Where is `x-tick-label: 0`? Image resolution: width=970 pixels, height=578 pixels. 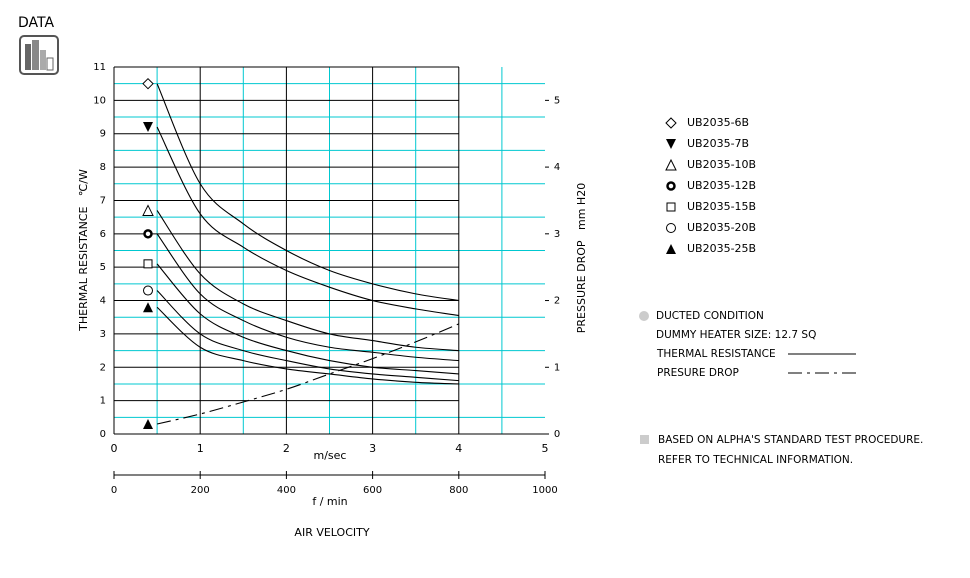 x-tick-label: 0 is located at coordinates (114, 448).